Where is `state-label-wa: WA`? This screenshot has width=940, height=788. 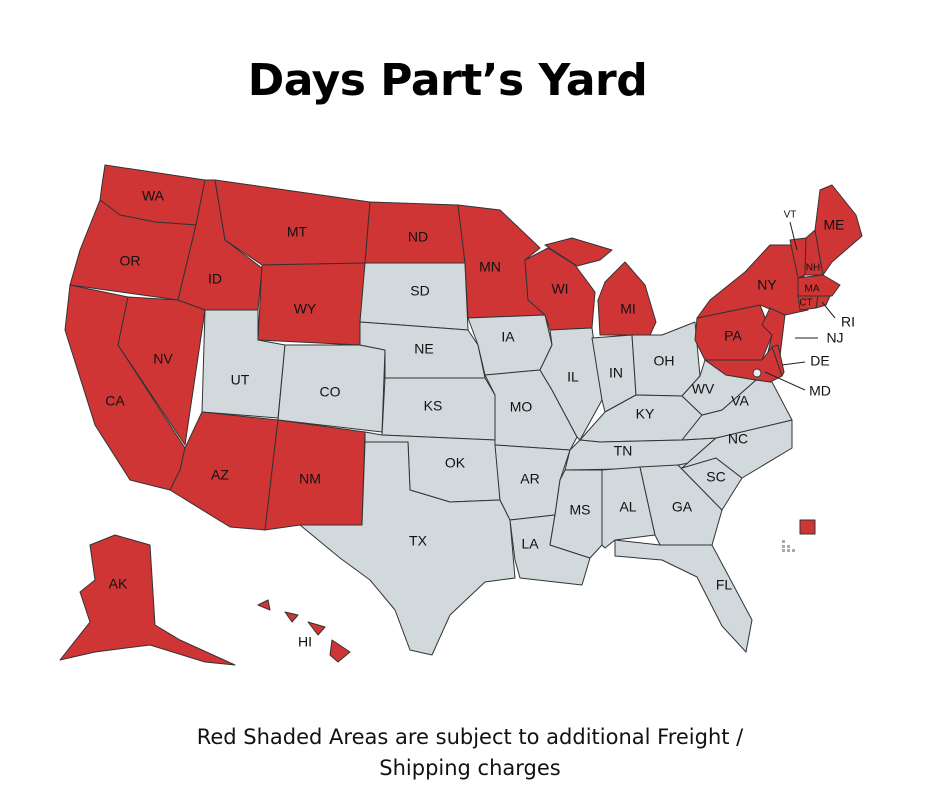 state-label-wa: WA is located at coordinates (153, 196).